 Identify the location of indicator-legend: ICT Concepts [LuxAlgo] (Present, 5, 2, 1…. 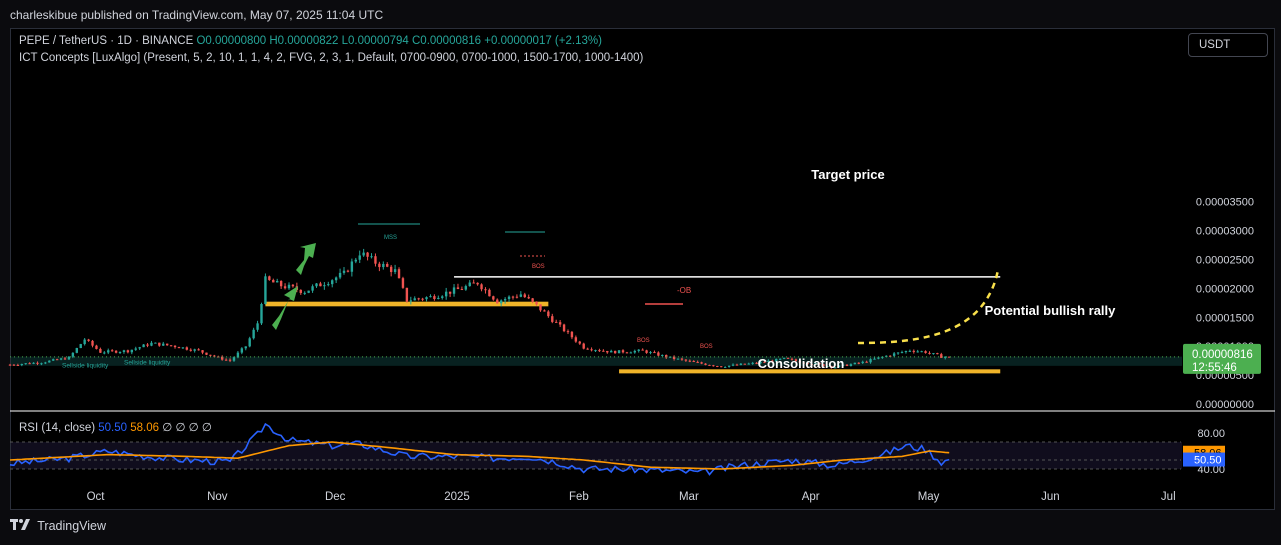
(331, 58).